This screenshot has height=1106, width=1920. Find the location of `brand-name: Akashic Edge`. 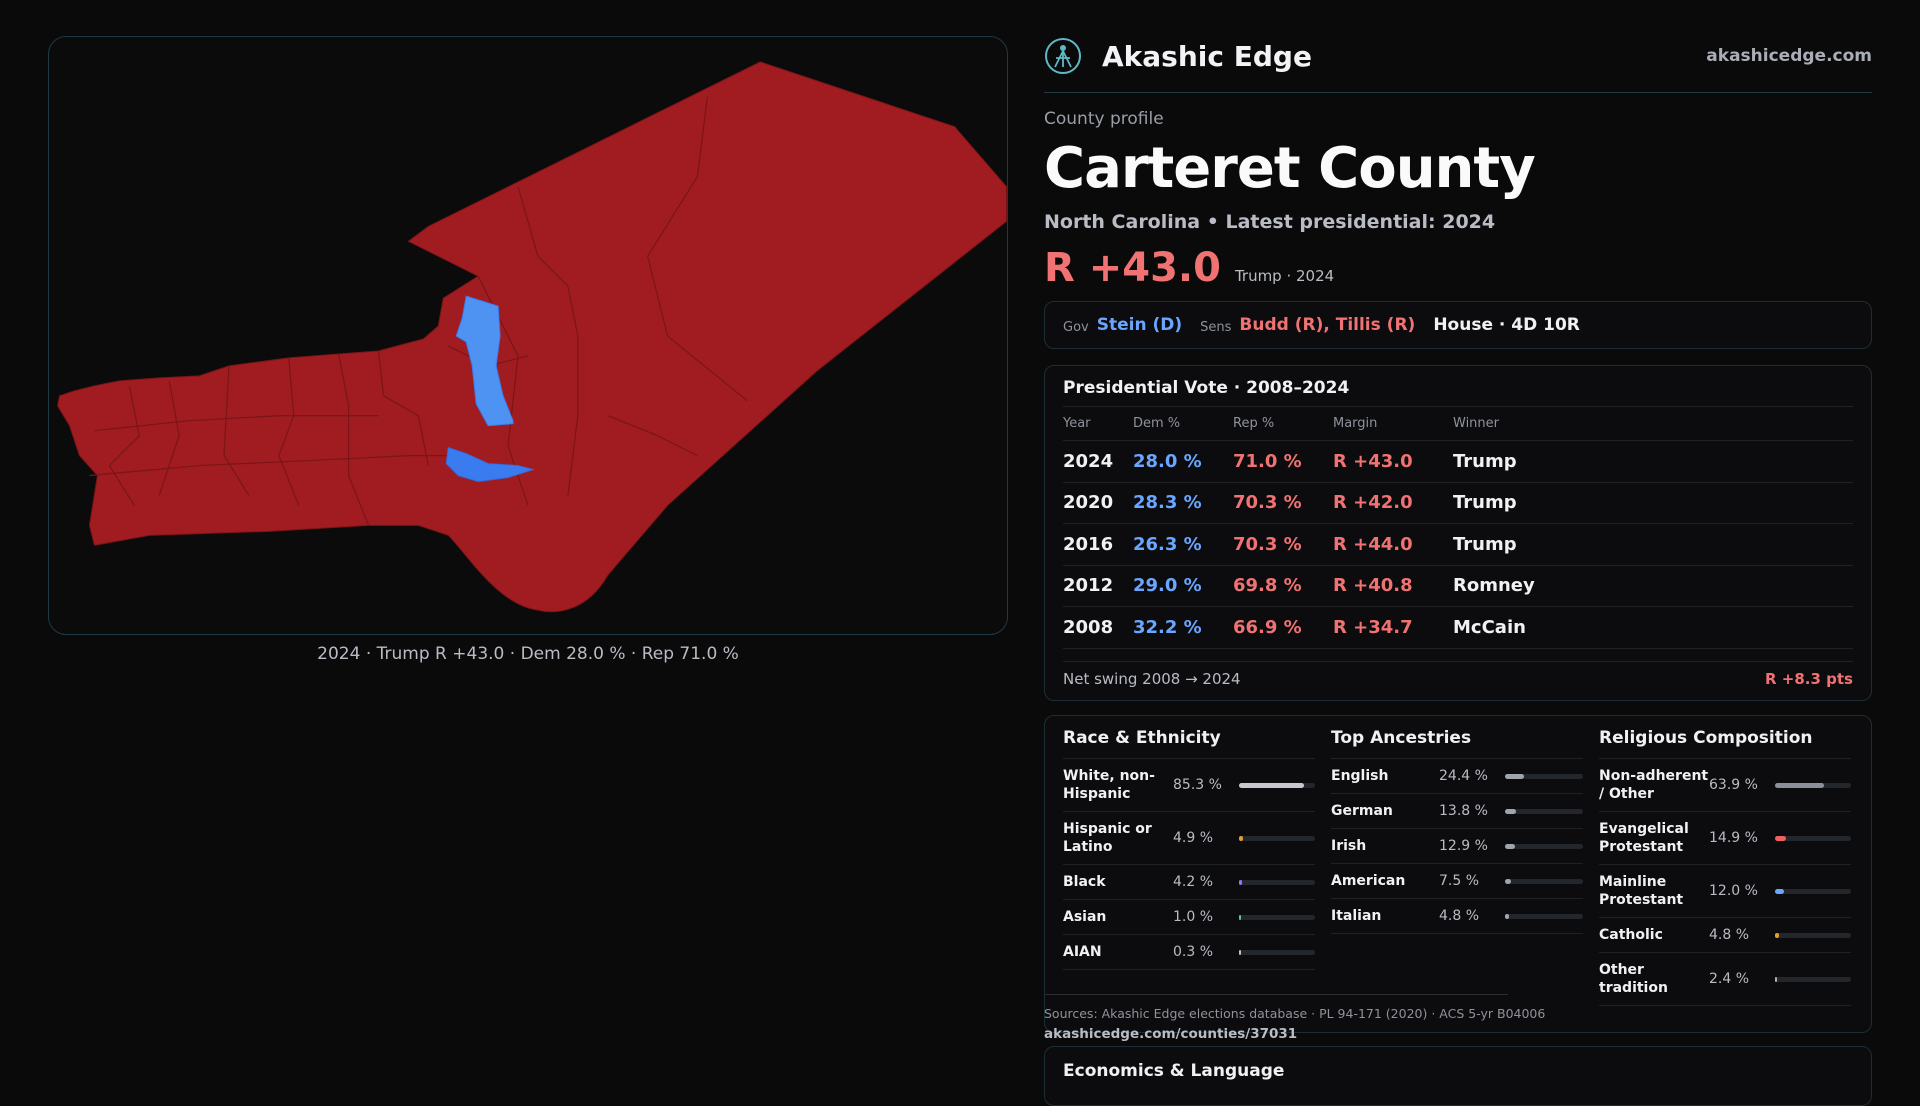

brand-name: Akashic Edge is located at coordinates (1207, 56).